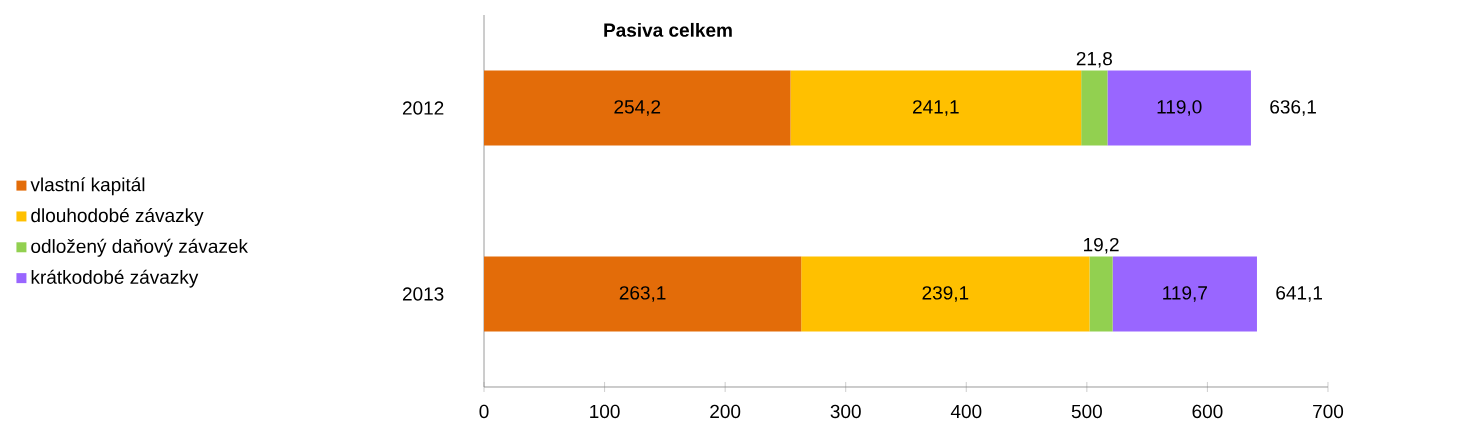 This screenshot has width=1470, height=427. I want to click on data-label: 21,8, so click(1094, 59).